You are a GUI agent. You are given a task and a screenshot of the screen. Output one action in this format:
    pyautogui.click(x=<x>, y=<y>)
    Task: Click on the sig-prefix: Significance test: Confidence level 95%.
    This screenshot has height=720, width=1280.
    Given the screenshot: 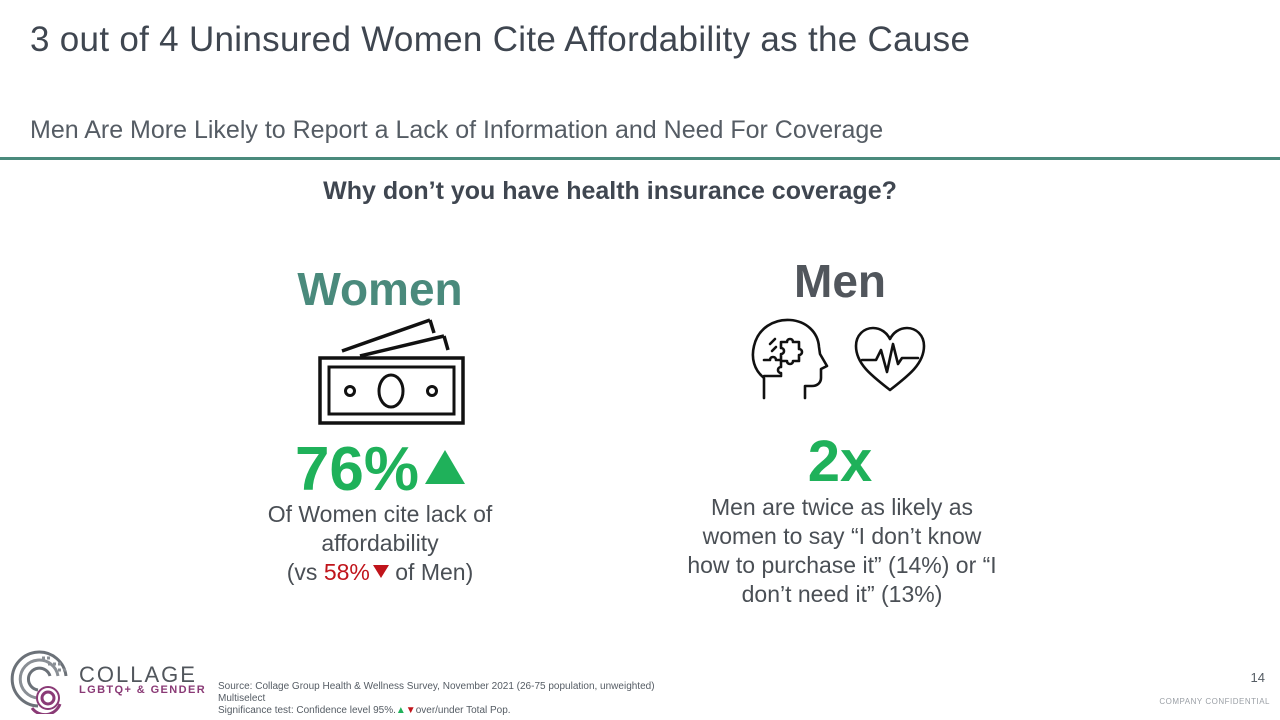 What is the action you would take?
    pyautogui.click(x=307, y=710)
    